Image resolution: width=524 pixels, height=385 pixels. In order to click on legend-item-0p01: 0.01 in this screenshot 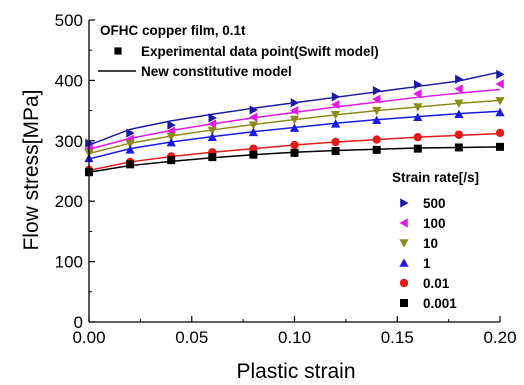, I will do `click(424, 283)`.